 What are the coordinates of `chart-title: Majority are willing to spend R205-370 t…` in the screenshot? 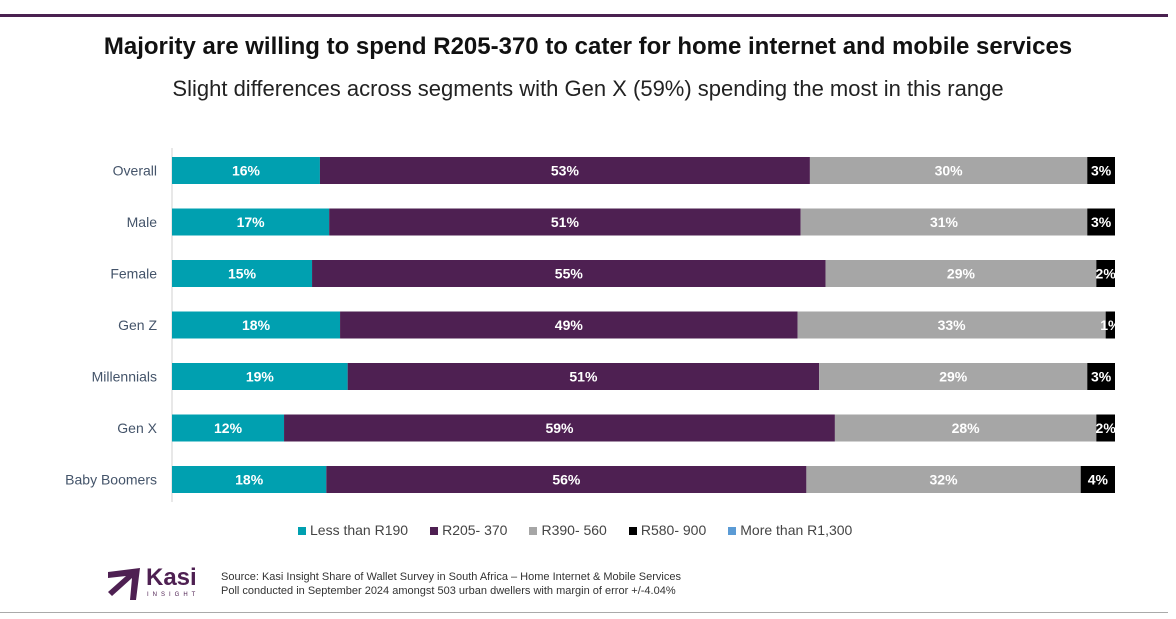 It's located at (588, 46).